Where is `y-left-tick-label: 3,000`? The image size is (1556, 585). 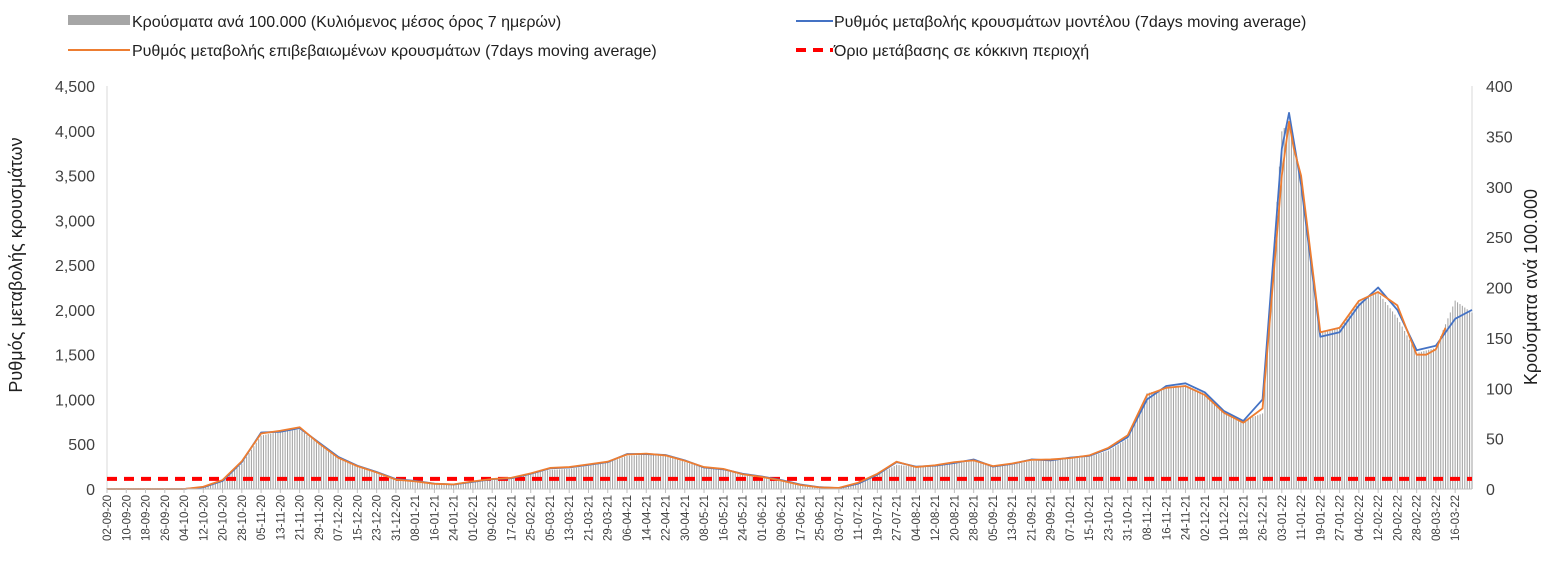
y-left-tick-label: 3,000 is located at coordinates (75, 221).